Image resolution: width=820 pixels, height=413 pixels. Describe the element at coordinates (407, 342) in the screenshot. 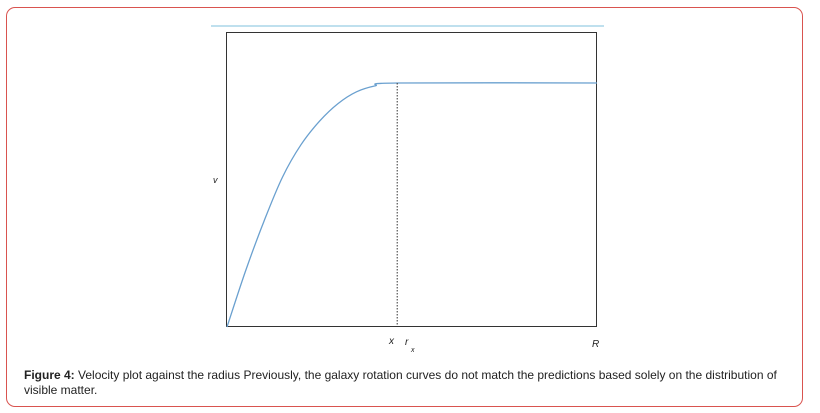

I see `r-x-tick-label: r` at that location.